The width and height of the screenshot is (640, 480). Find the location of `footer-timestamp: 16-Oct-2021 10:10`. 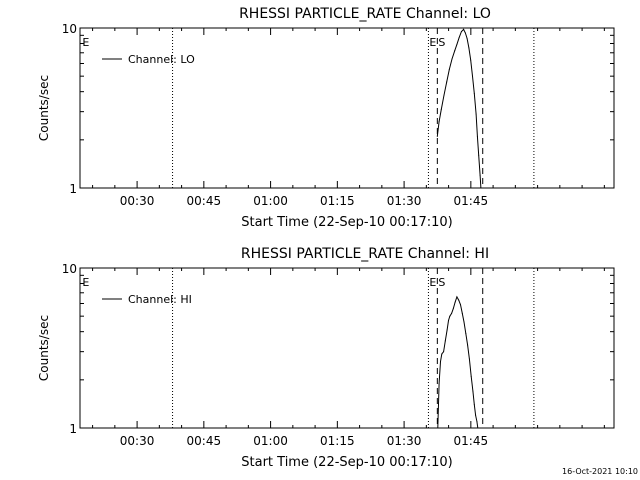

footer-timestamp: 16-Oct-2021 10:10 is located at coordinates (600, 471).